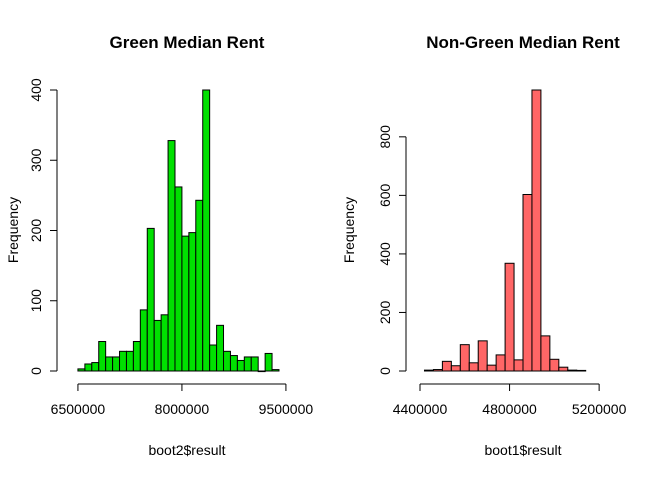 This screenshot has height=480, width=672. Describe the element at coordinates (78, 409) in the screenshot. I see `x-tick-label: 6500000` at that location.